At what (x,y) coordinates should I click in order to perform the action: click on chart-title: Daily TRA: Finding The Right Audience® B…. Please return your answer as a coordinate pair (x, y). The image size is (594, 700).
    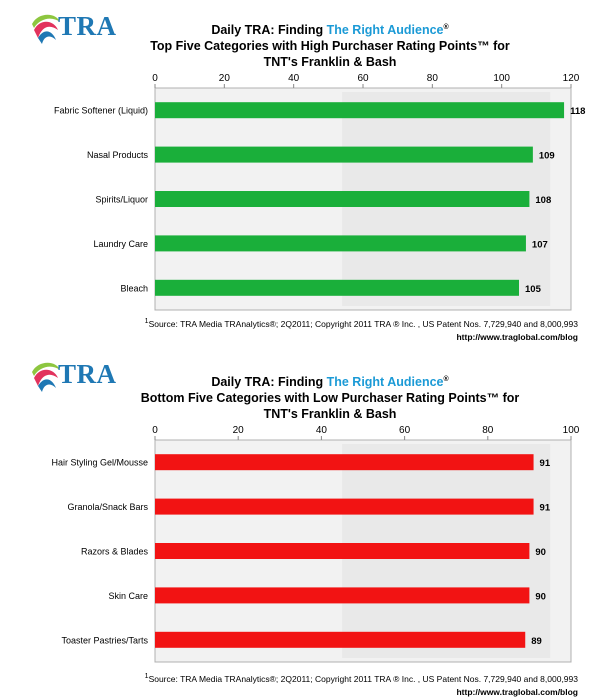
    Looking at the image, I should click on (330, 397).